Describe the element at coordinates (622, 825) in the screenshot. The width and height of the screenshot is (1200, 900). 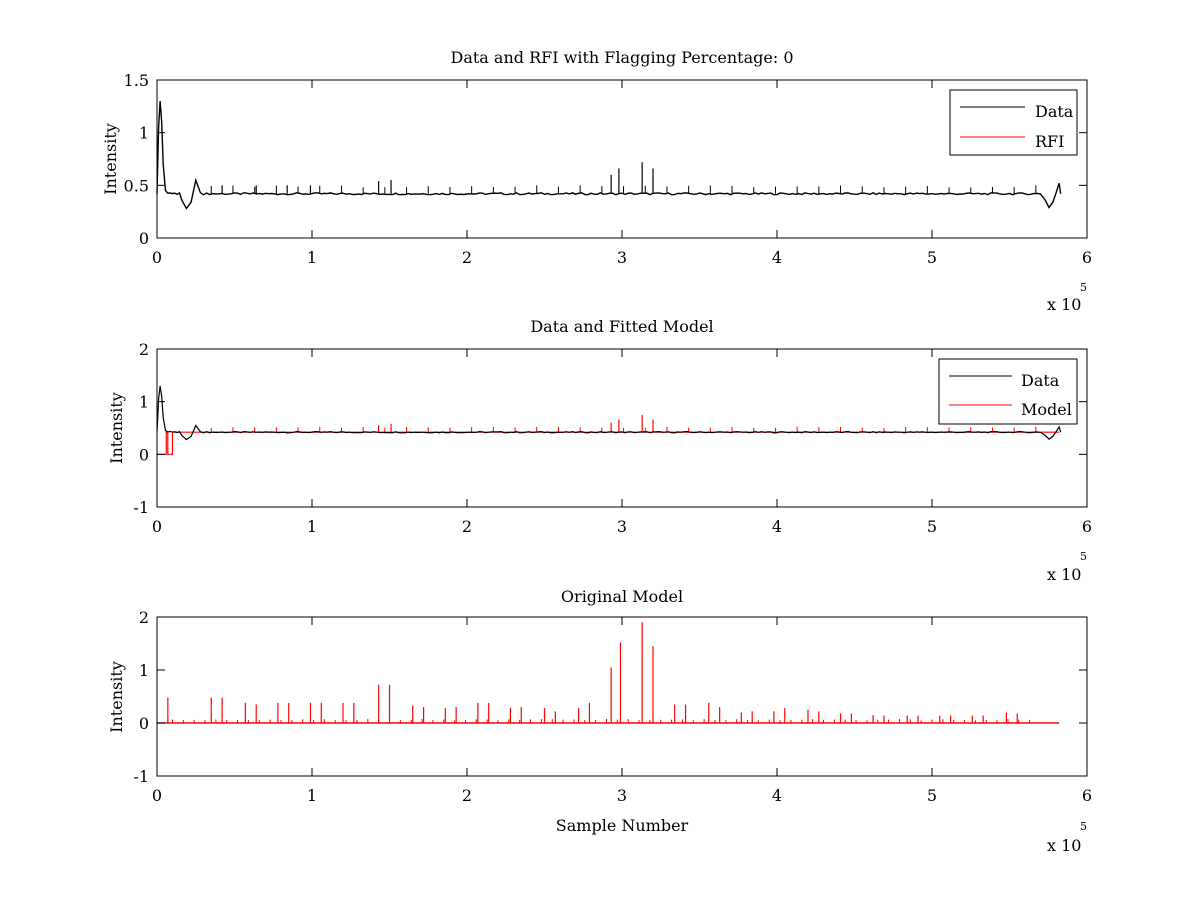
I see `x-axis-label: Sample Number` at that location.